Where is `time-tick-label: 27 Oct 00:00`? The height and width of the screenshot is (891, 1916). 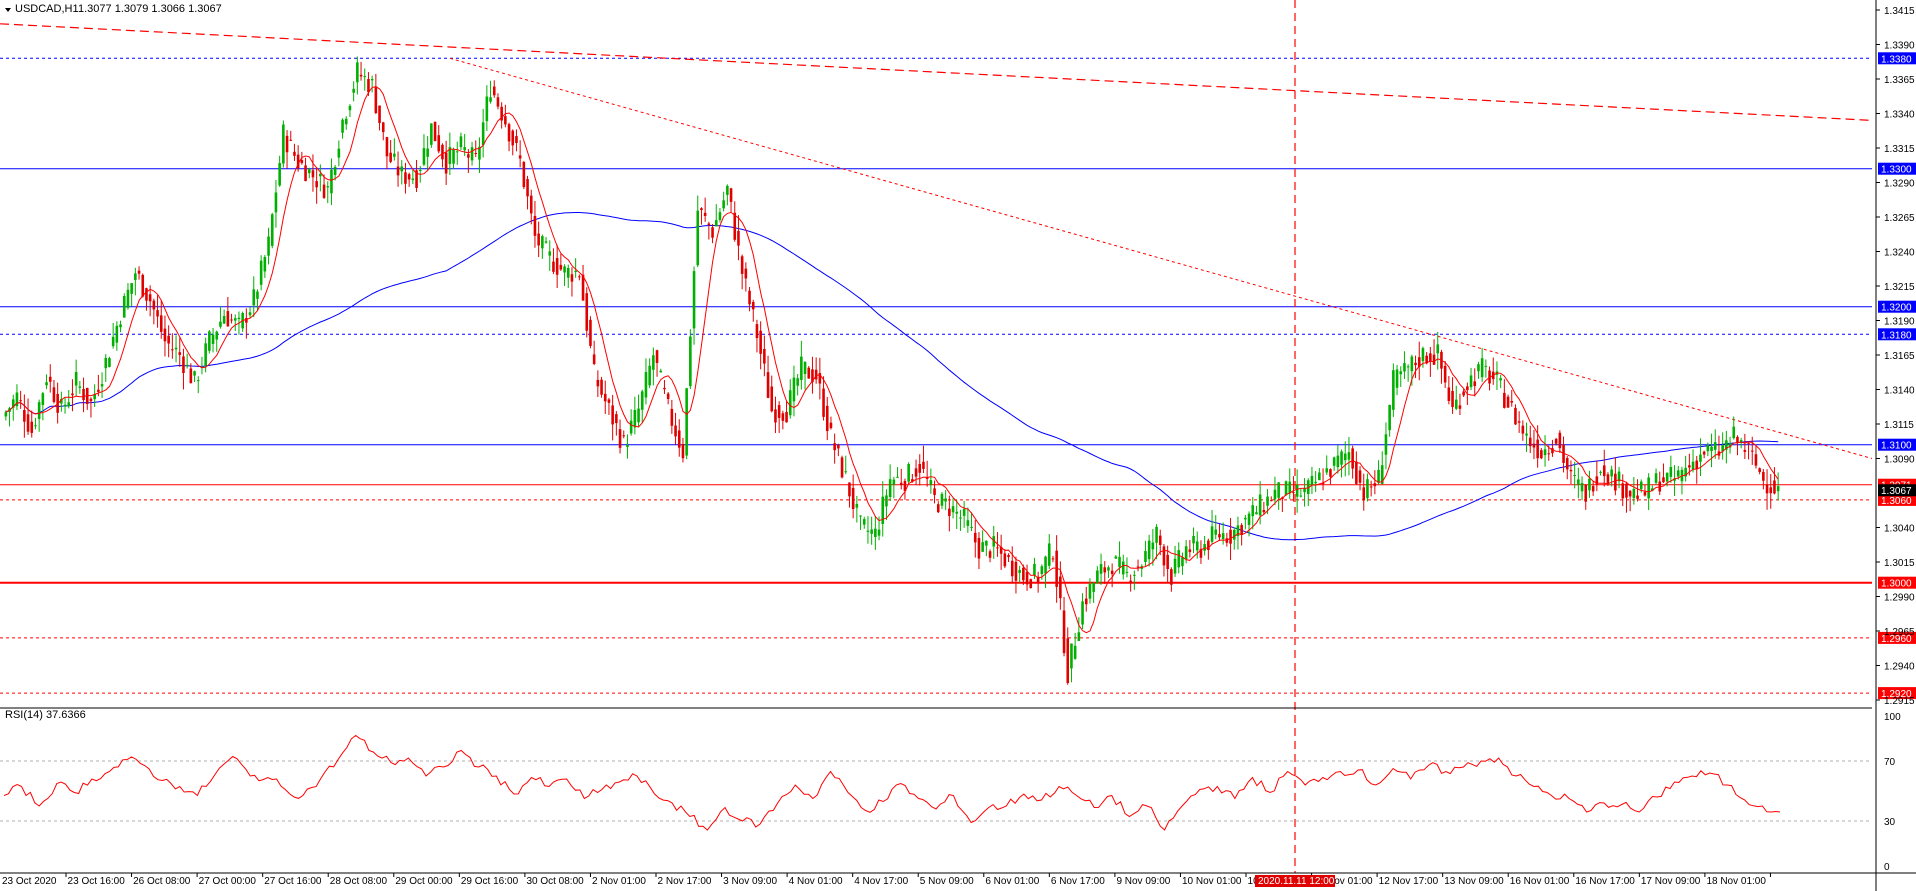 time-tick-label: 27 Oct 00:00 is located at coordinates (228, 881).